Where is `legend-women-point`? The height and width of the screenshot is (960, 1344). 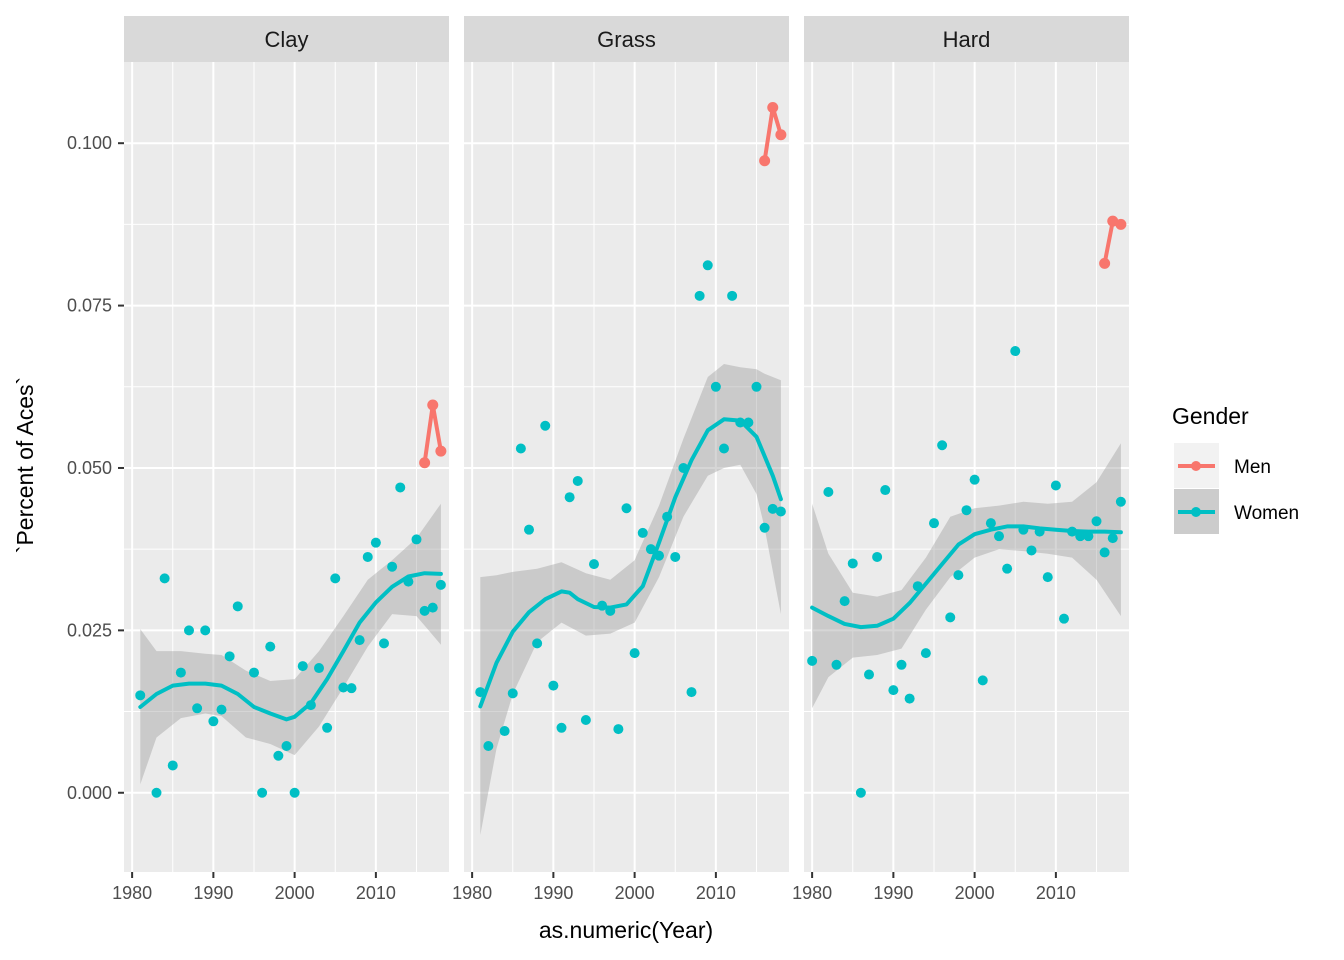
legend-women-point is located at coordinates (1196, 512).